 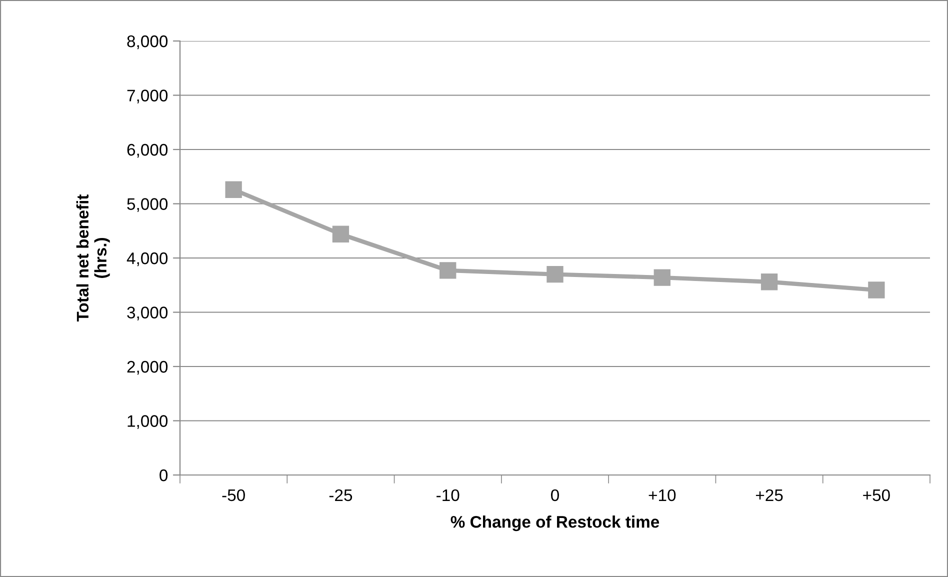 I want to click on x-tick-label: +25, so click(x=769, y=495).